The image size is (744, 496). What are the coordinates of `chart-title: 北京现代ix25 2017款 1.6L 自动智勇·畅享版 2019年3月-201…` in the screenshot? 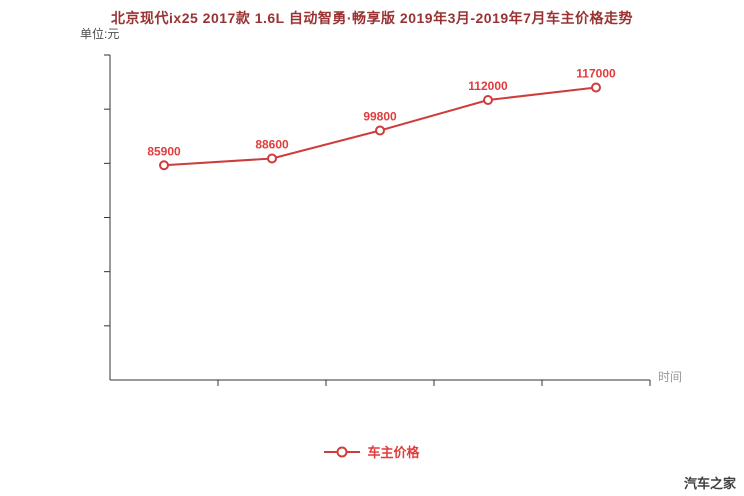 It's located at (372, 18).